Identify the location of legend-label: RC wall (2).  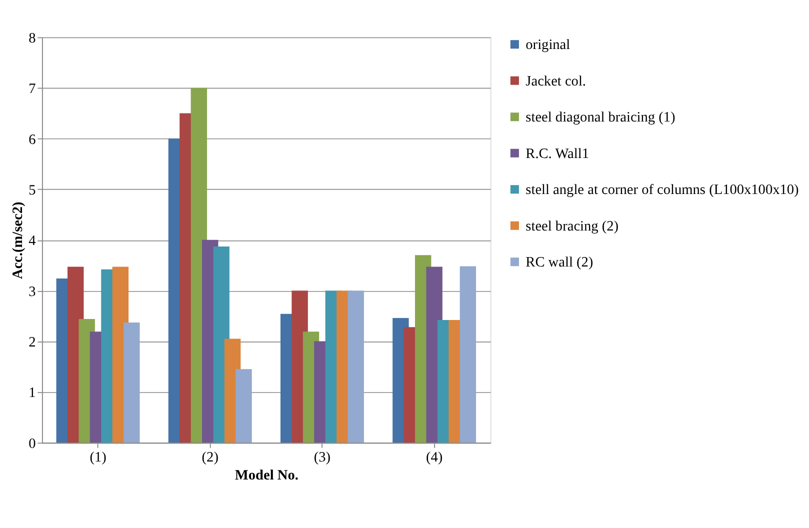
(560, 262).